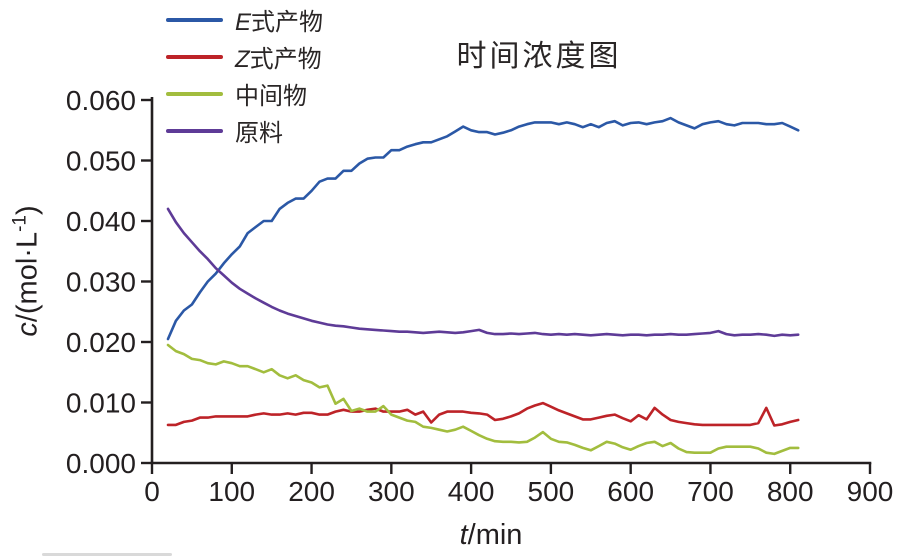  I want to click on legend-item-raw-material: 原料, so click(244, 130).